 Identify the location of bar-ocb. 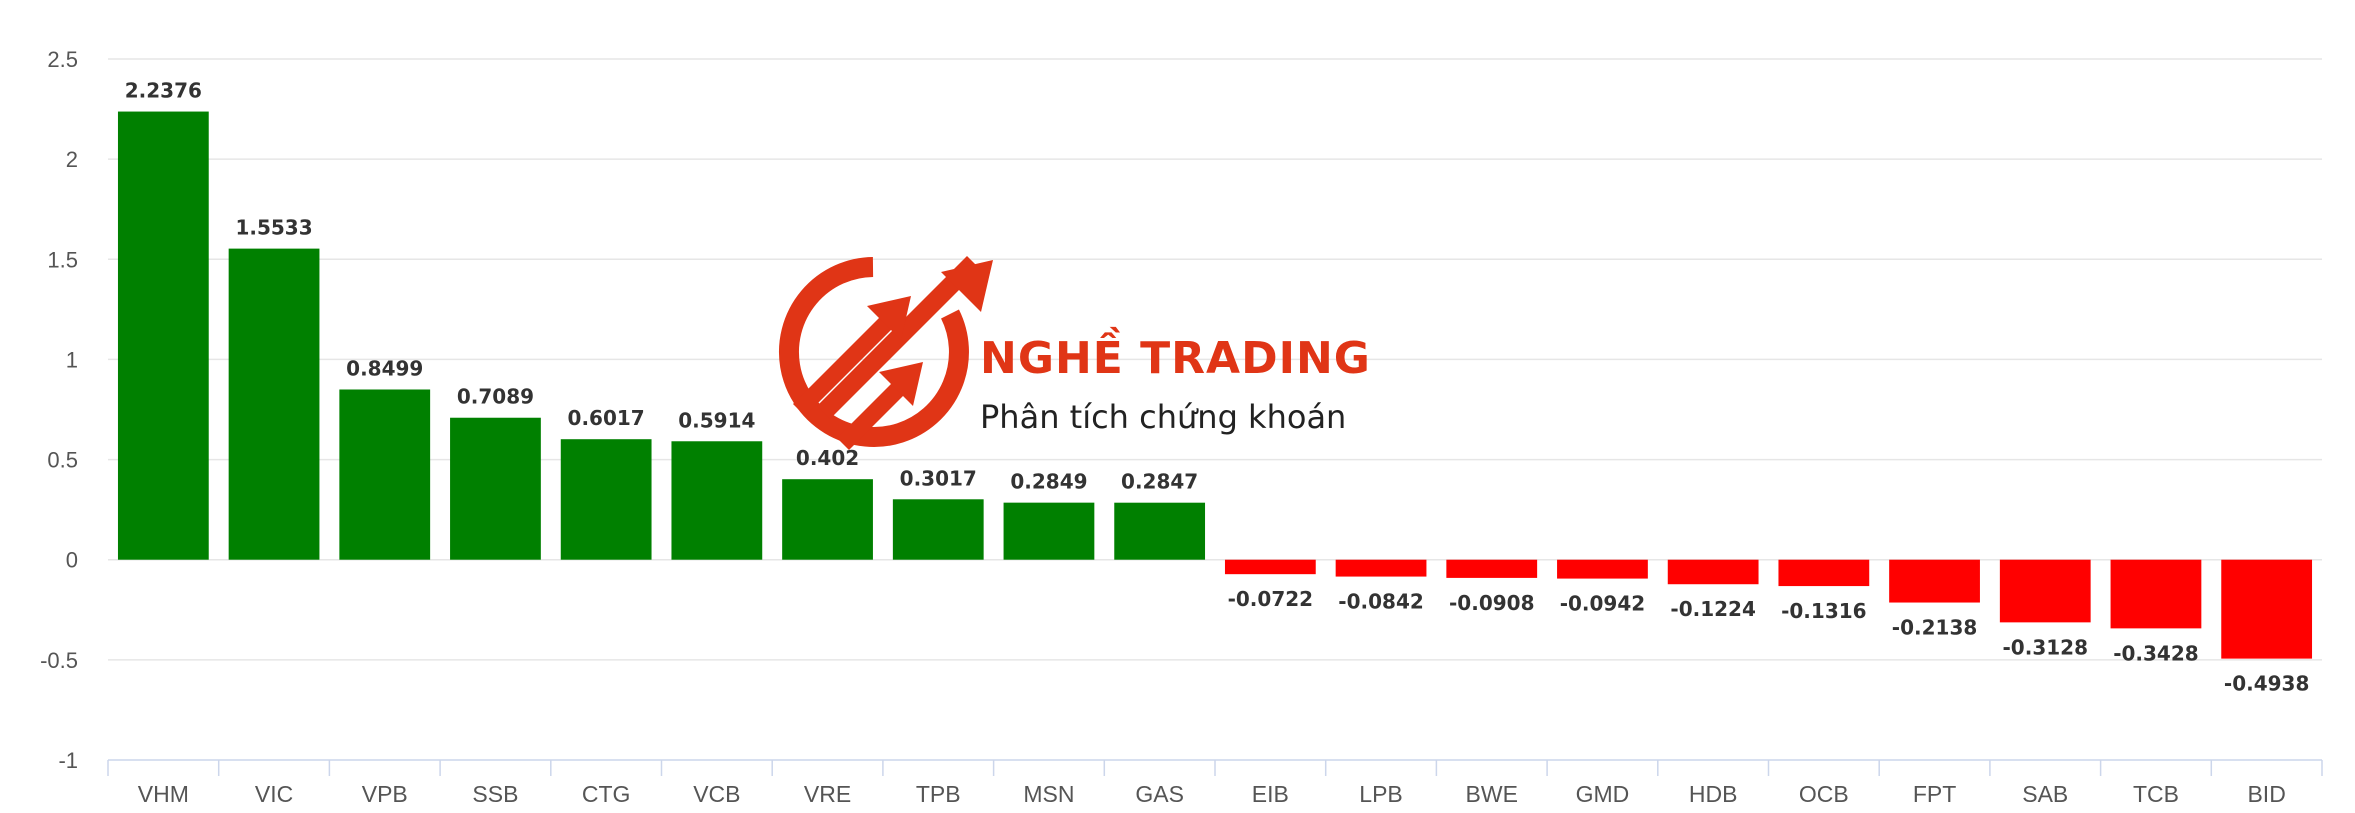
(1824, 573).